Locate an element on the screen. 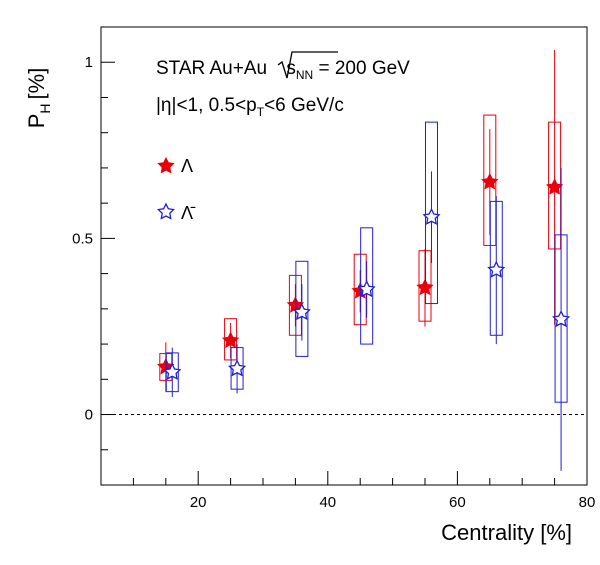 Image resolution: width=600 pixels, height=565 pixels. x-tick-label: 60 is located at coordinates (457, 502).